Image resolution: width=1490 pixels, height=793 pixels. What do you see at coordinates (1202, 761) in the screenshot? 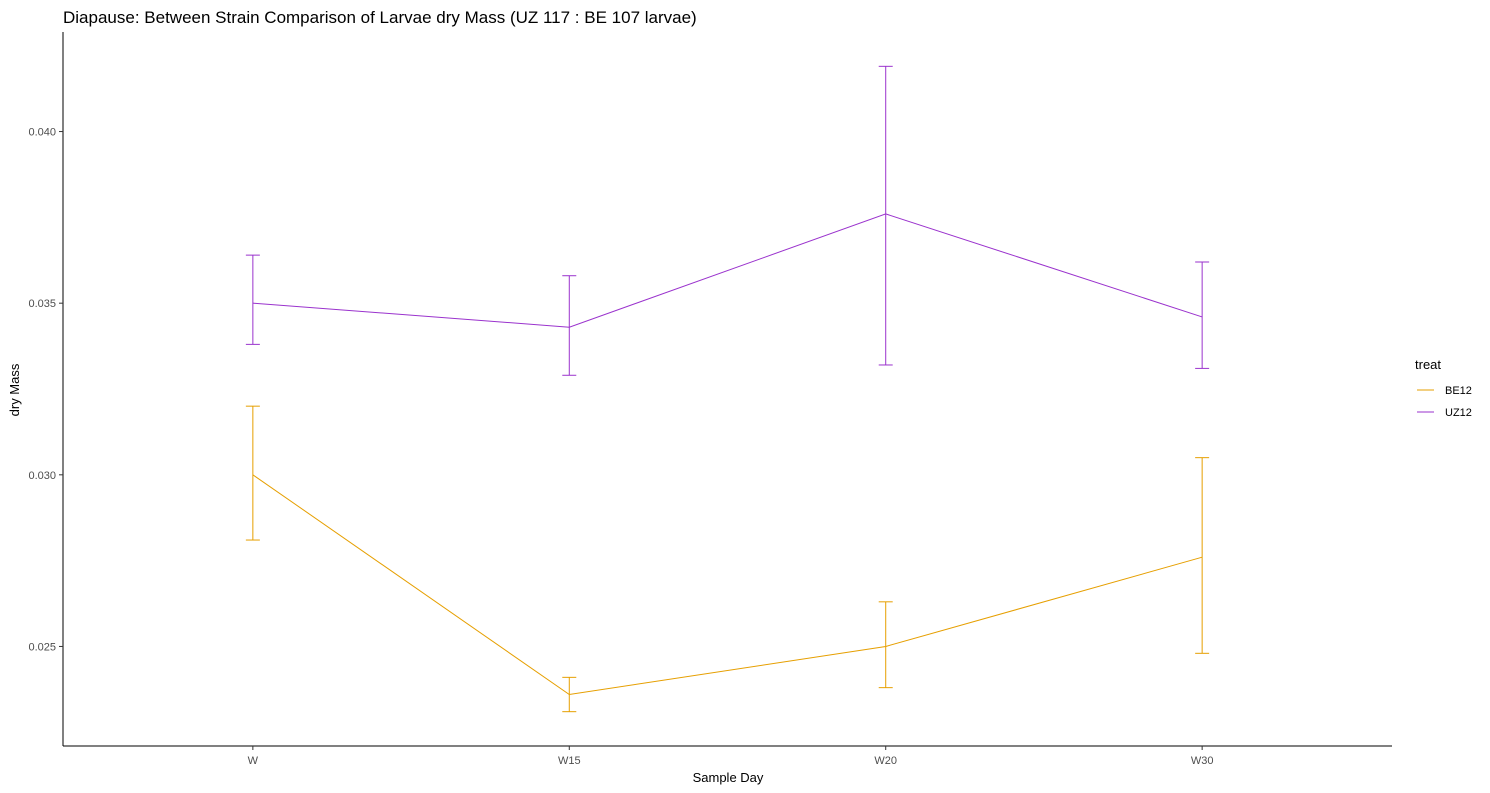
I see `x-tick-label: W30` at bounding box center [1202, 761].